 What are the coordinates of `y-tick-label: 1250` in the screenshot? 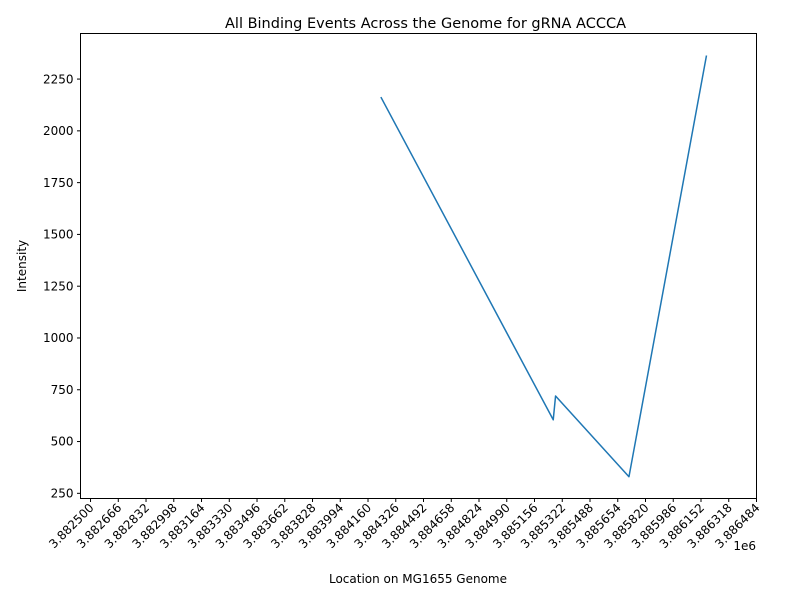 It's located at (58, 286).